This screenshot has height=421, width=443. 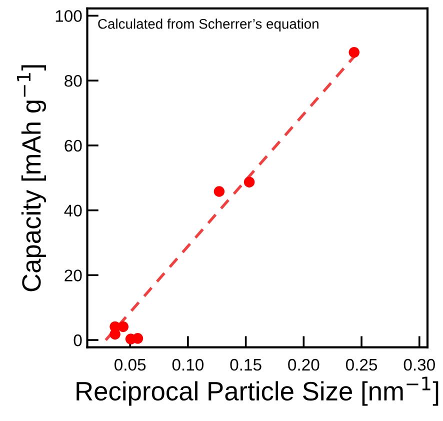 I want to click on x-axis-title: Reciprocal Particle Size [nm$^{−1}$], so click(x=257, y=391).